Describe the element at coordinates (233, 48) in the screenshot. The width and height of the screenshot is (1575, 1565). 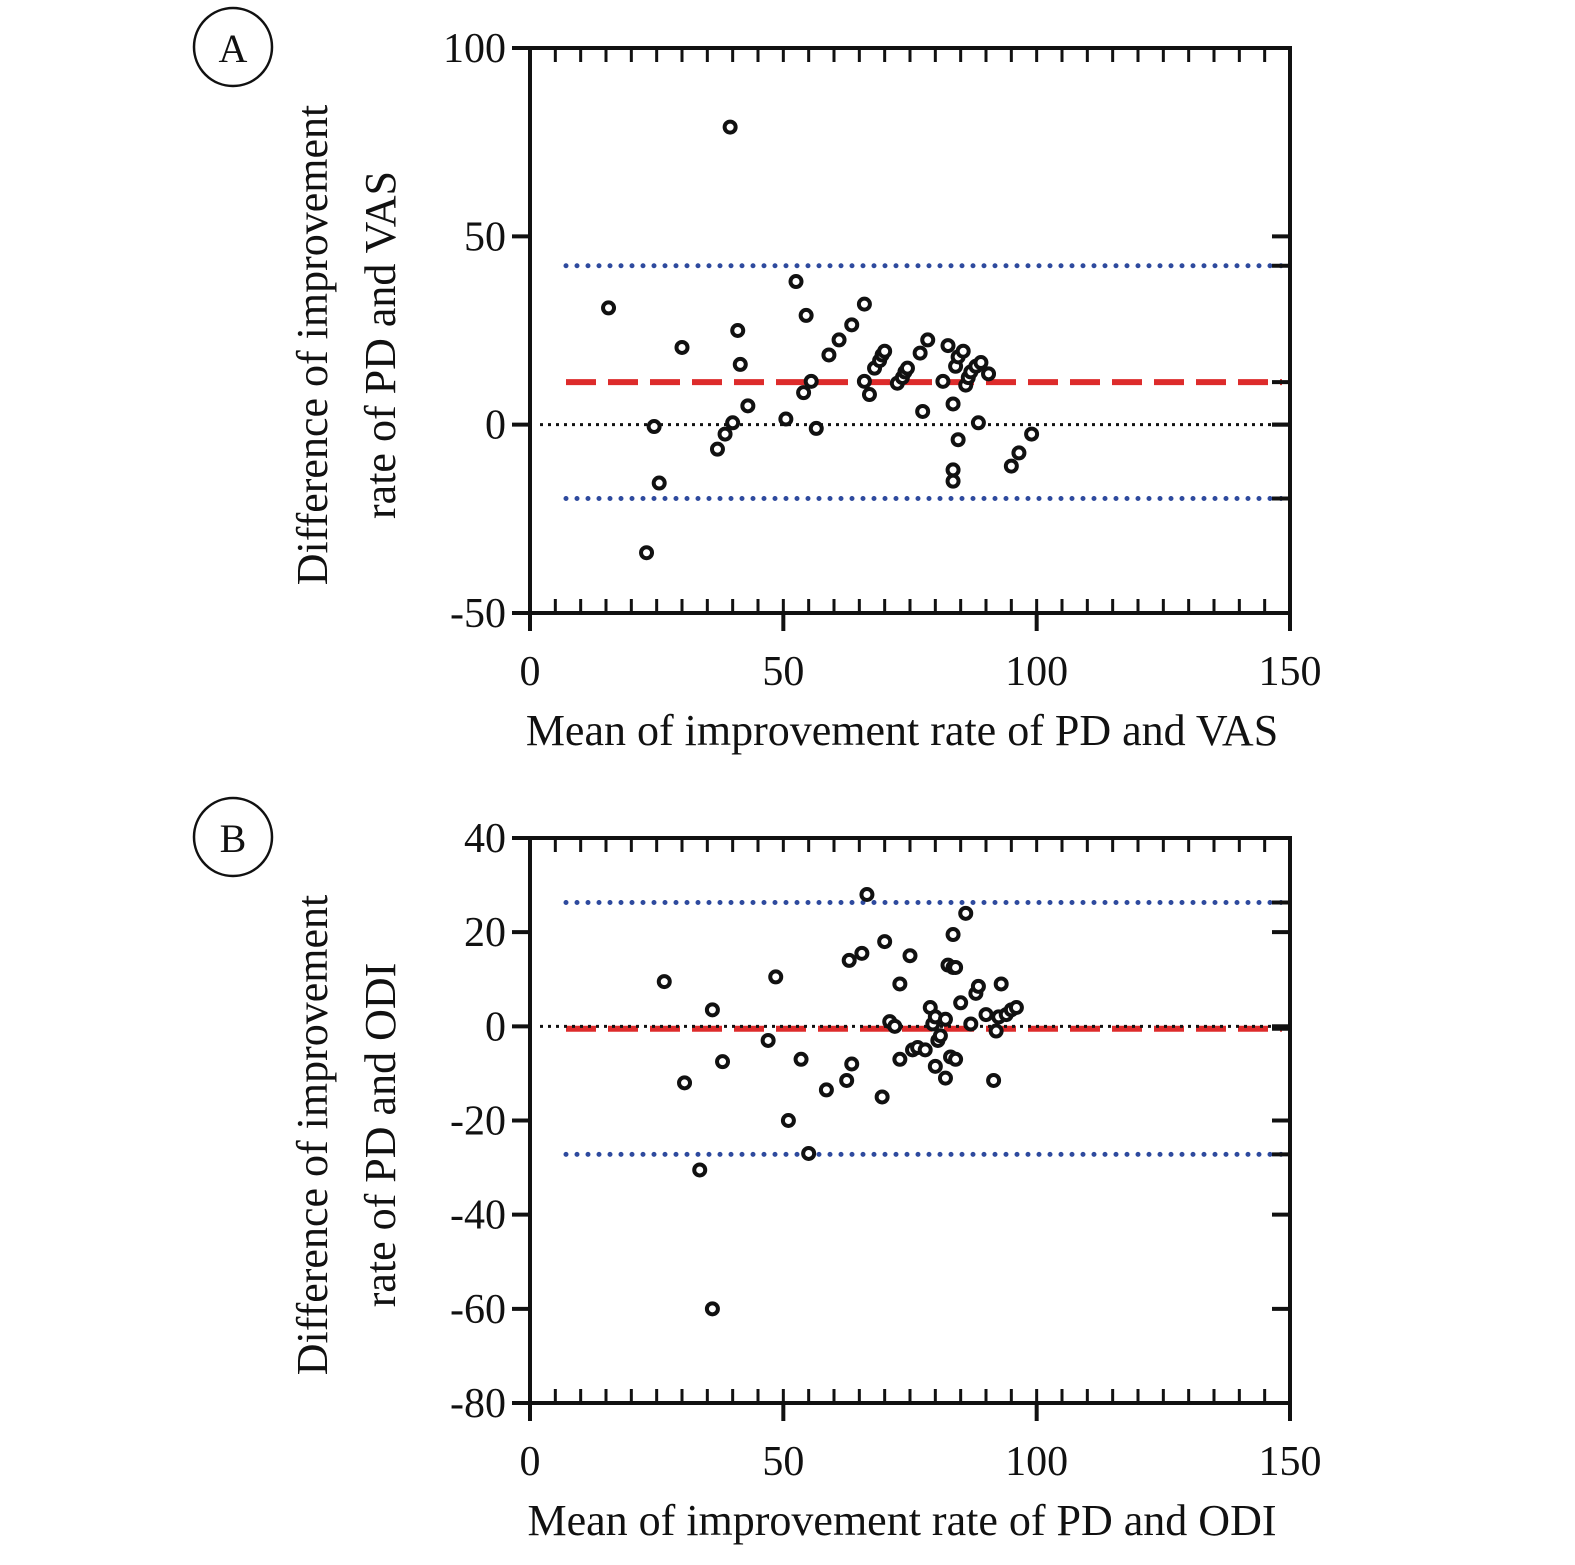
I see `panel-label: A` at that location.